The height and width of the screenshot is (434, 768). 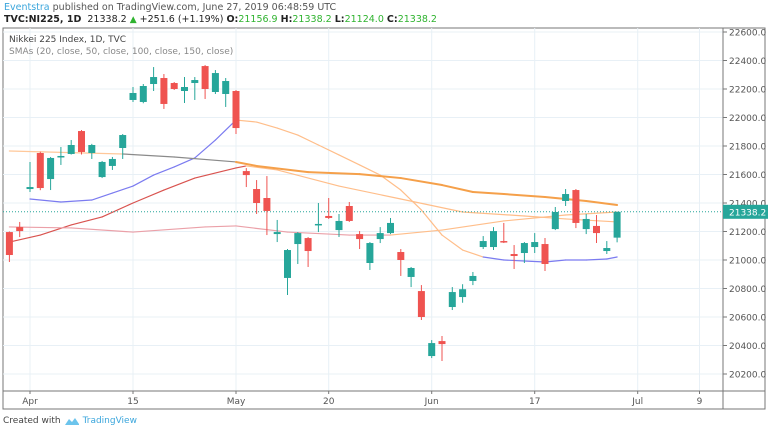 What do you see at coordinates (107, 19) in the screenshot?
I see `last-price: 21338.2` at bounding box center [107, 19].